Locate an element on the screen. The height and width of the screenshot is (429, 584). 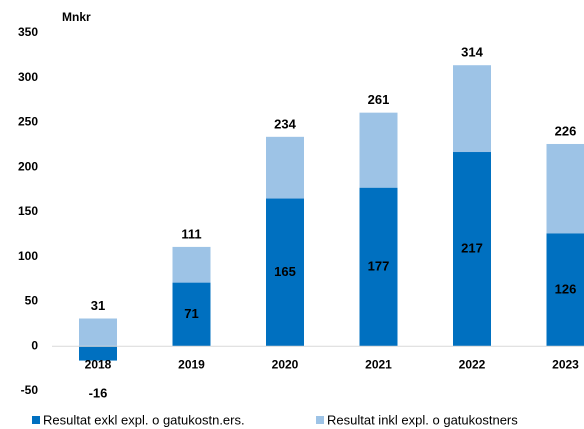
data-label: 217 is located at coordinates (472, 248).